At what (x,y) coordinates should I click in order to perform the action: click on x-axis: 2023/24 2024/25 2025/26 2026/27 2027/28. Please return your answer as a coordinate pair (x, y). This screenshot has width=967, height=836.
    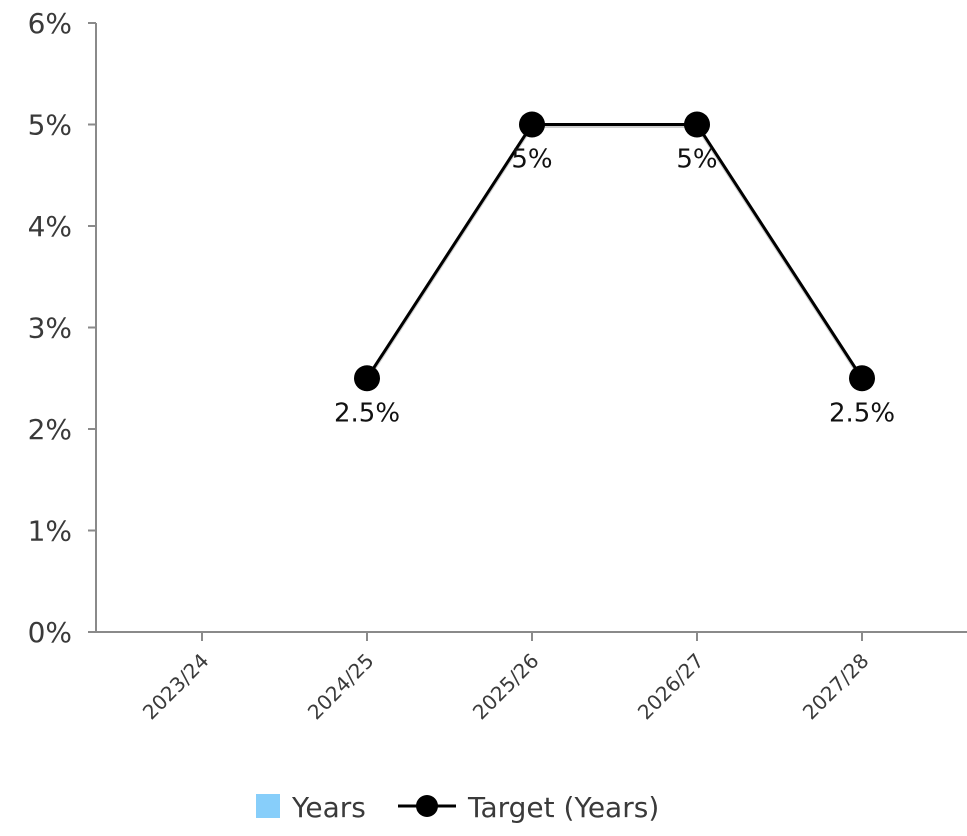
    Looking at the image, I should click on (531, 678).